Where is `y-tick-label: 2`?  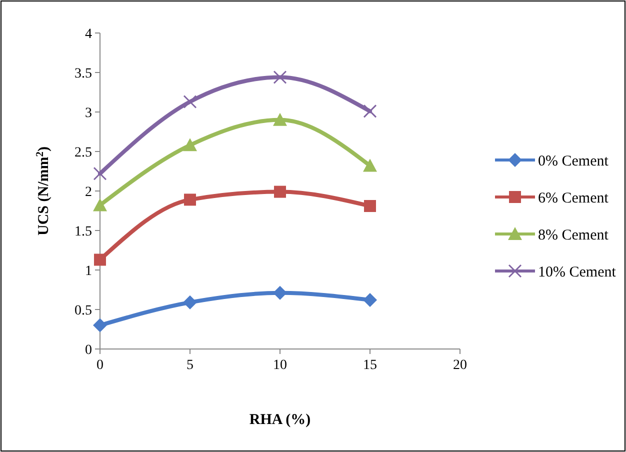 y-tick-label: 2 is located at coordinates (88, 192).